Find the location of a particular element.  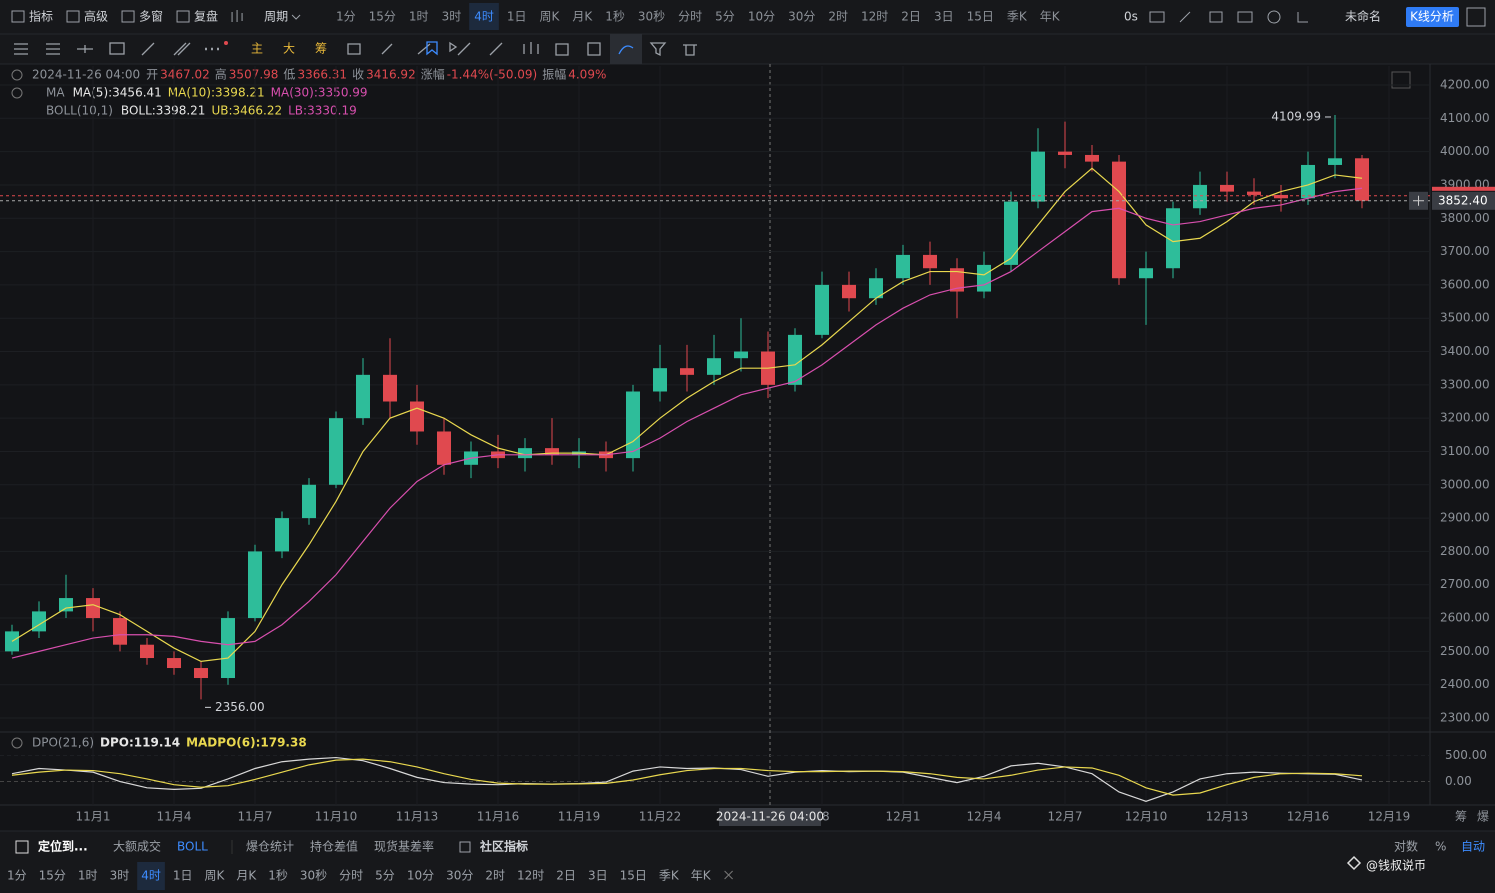

indicator-tab: 爆仓统计 is located at coordinates (270, 847).